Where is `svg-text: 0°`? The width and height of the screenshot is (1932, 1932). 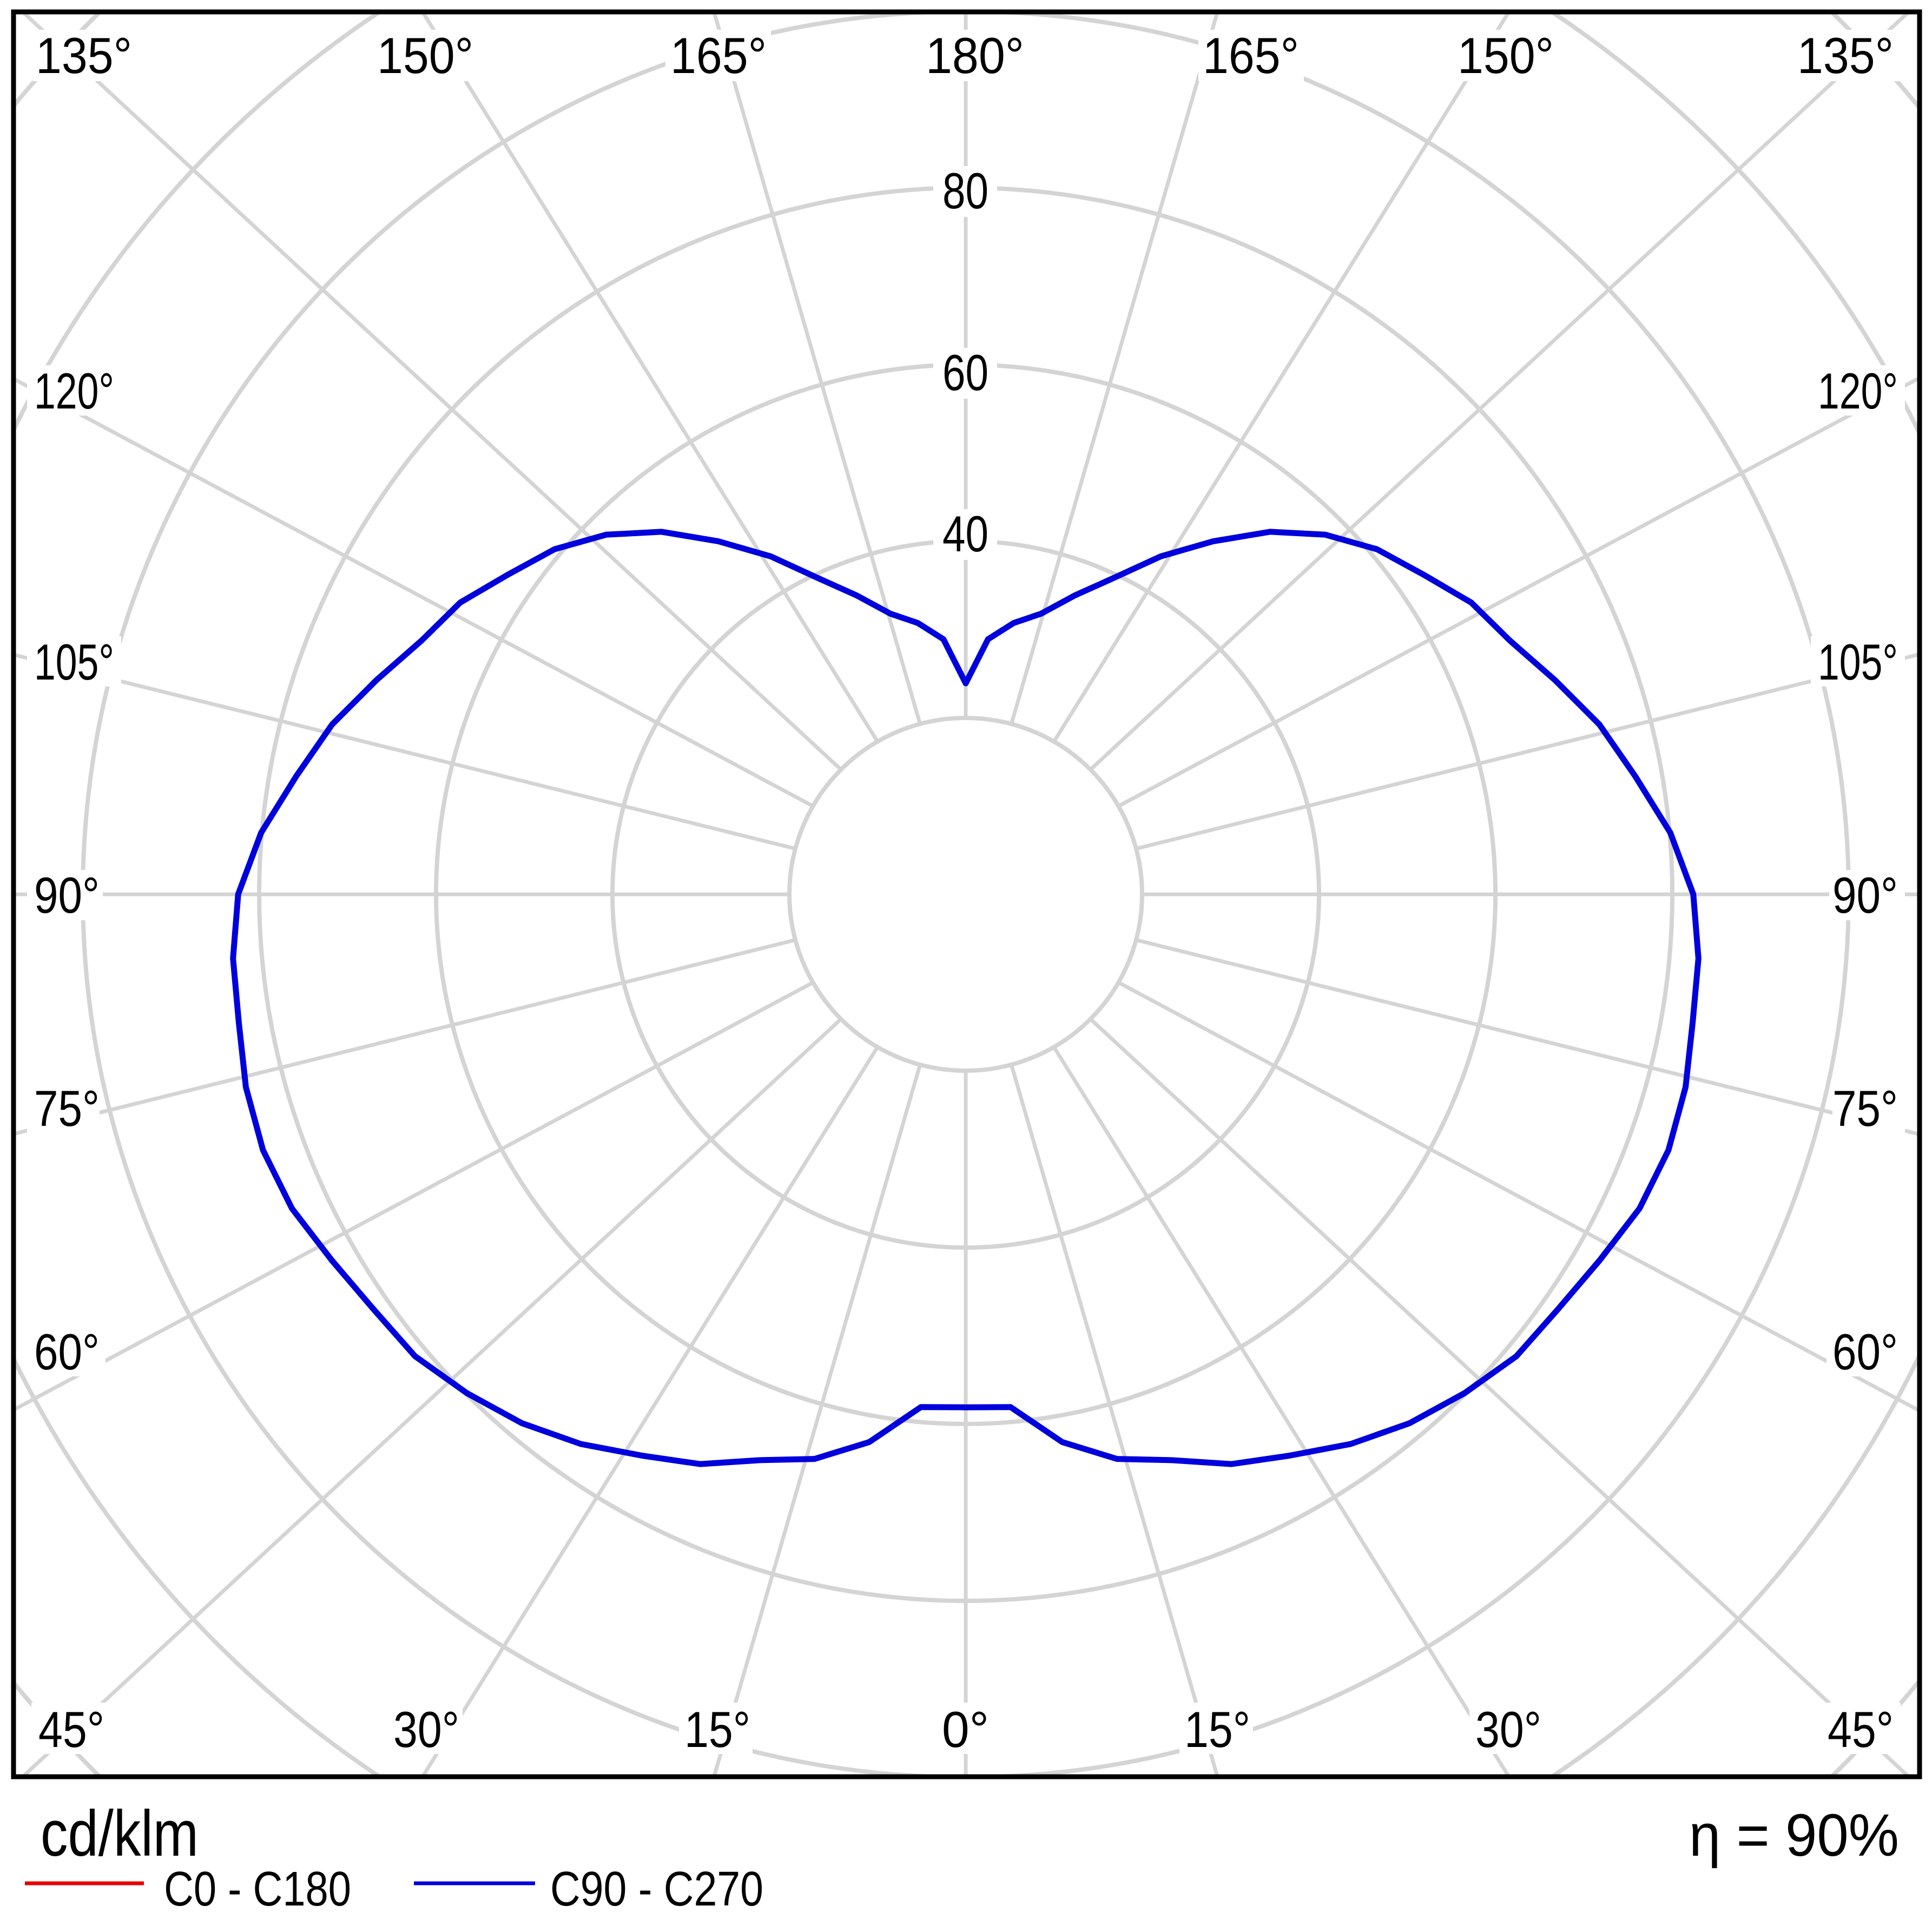
svg-text: 0° is located at coordinates (965, 1729).